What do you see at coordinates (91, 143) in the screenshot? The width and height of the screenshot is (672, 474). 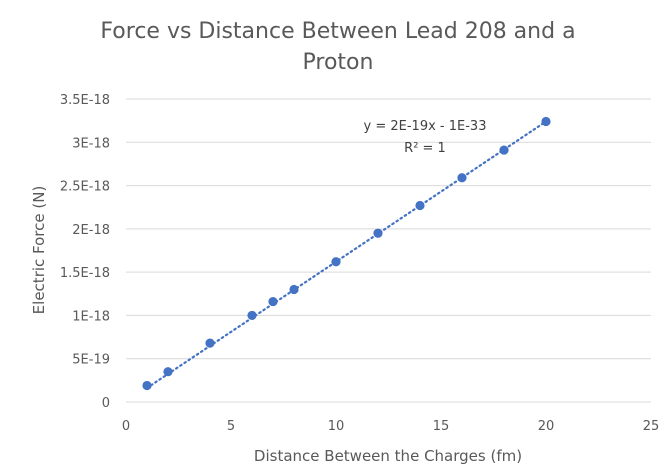 I see `y-tick-label-6: 3E-18` at bounding box center [91, 143].